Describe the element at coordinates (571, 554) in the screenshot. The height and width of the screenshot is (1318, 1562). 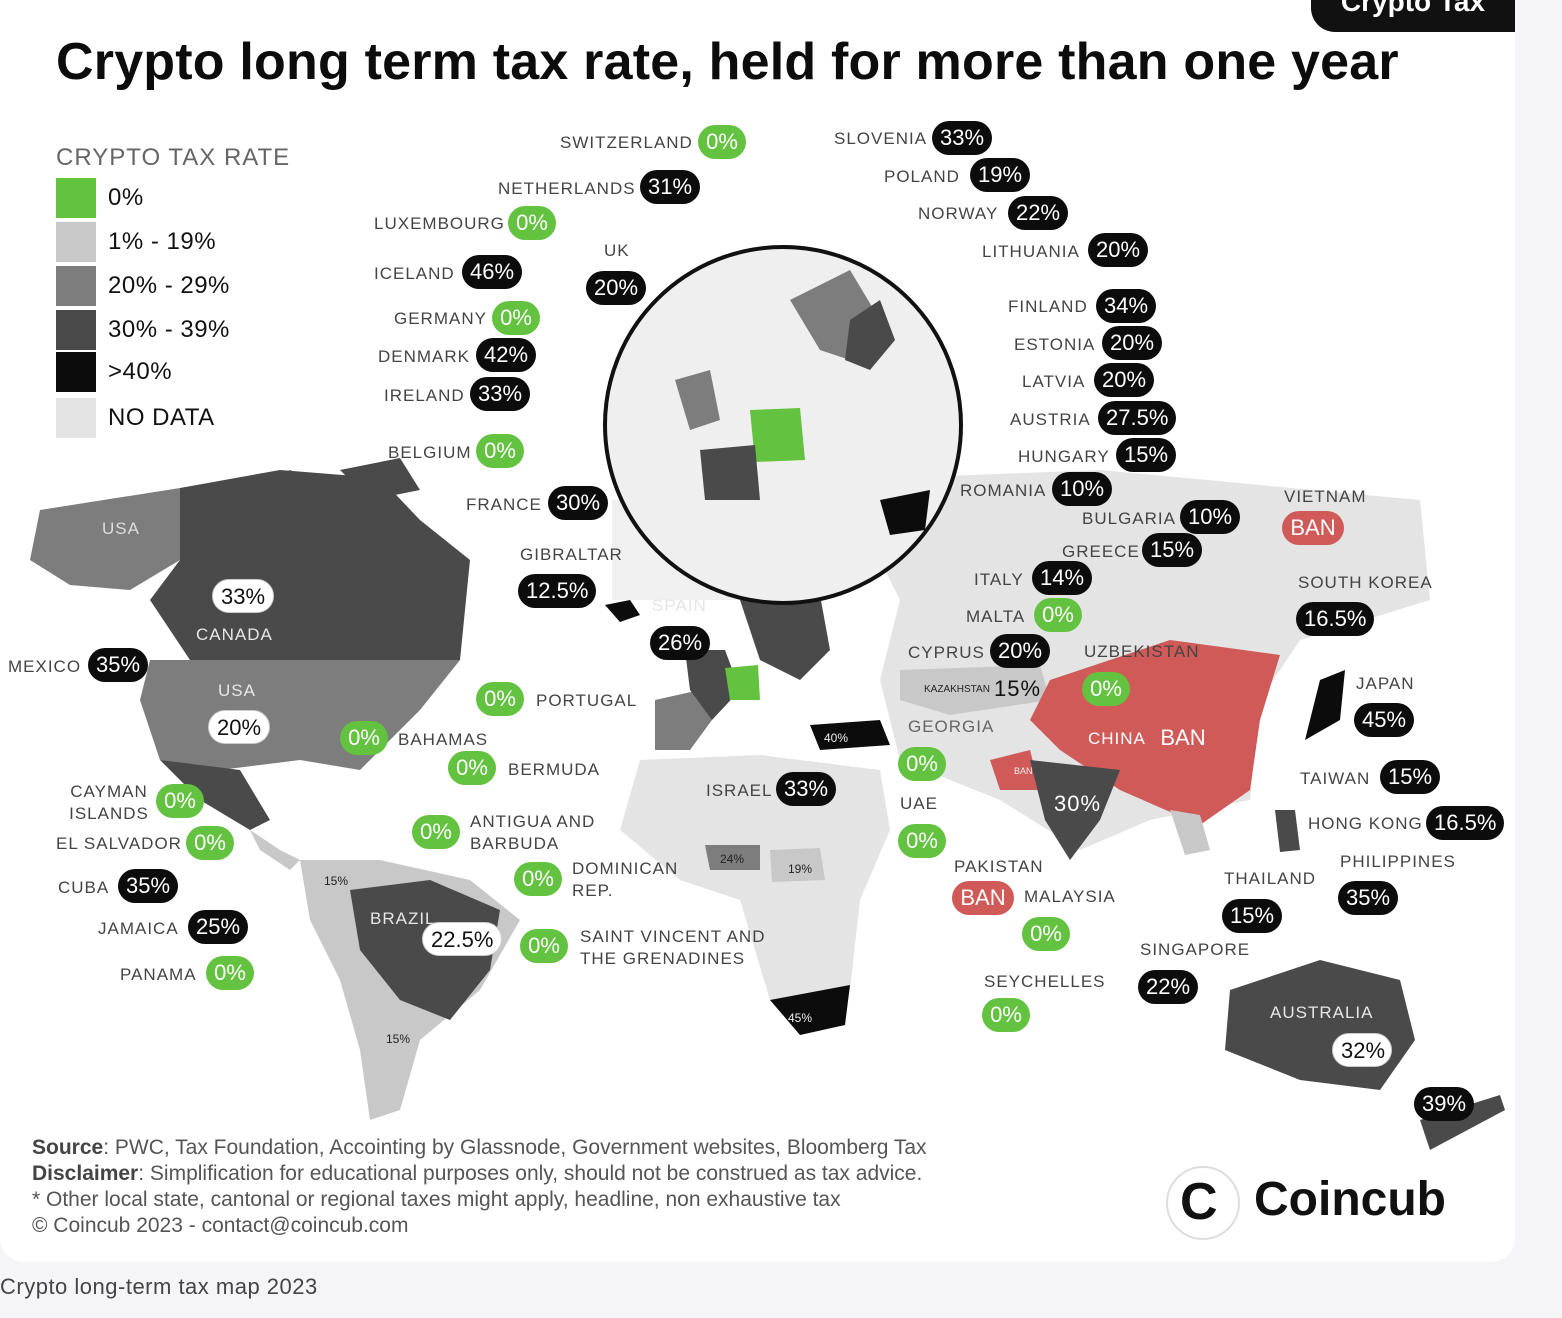
I see `label-gibraltar: GIBRALTAR` at that location.